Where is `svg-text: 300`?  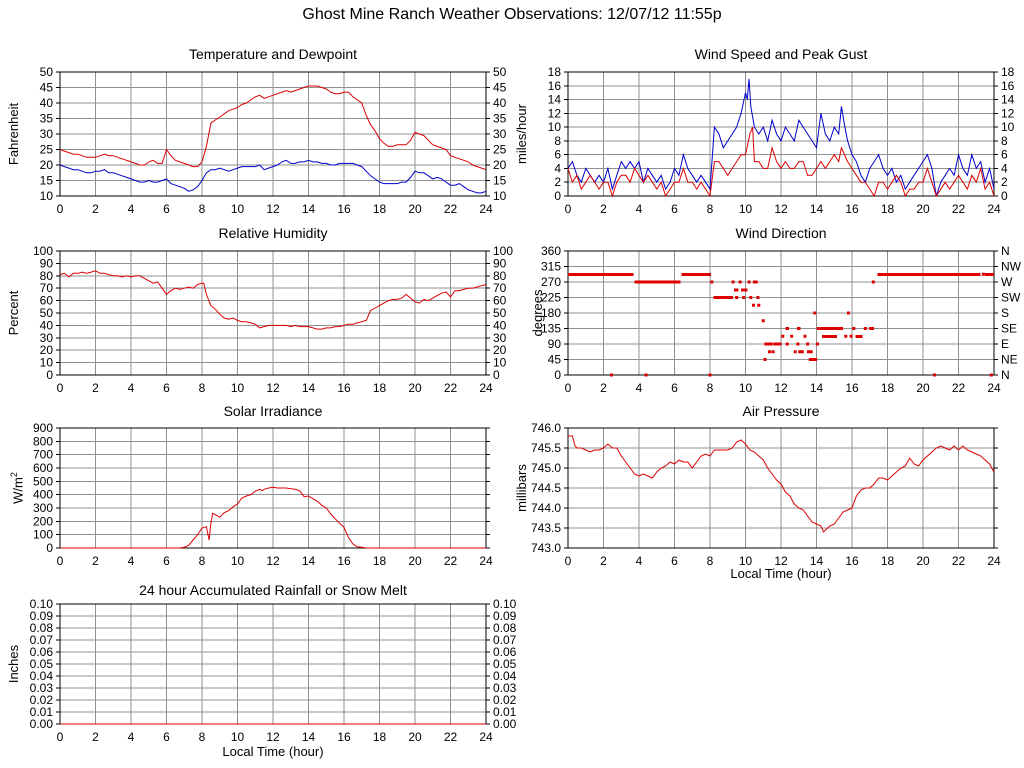
svg-text: 300 is located at coordinates (43, 508).